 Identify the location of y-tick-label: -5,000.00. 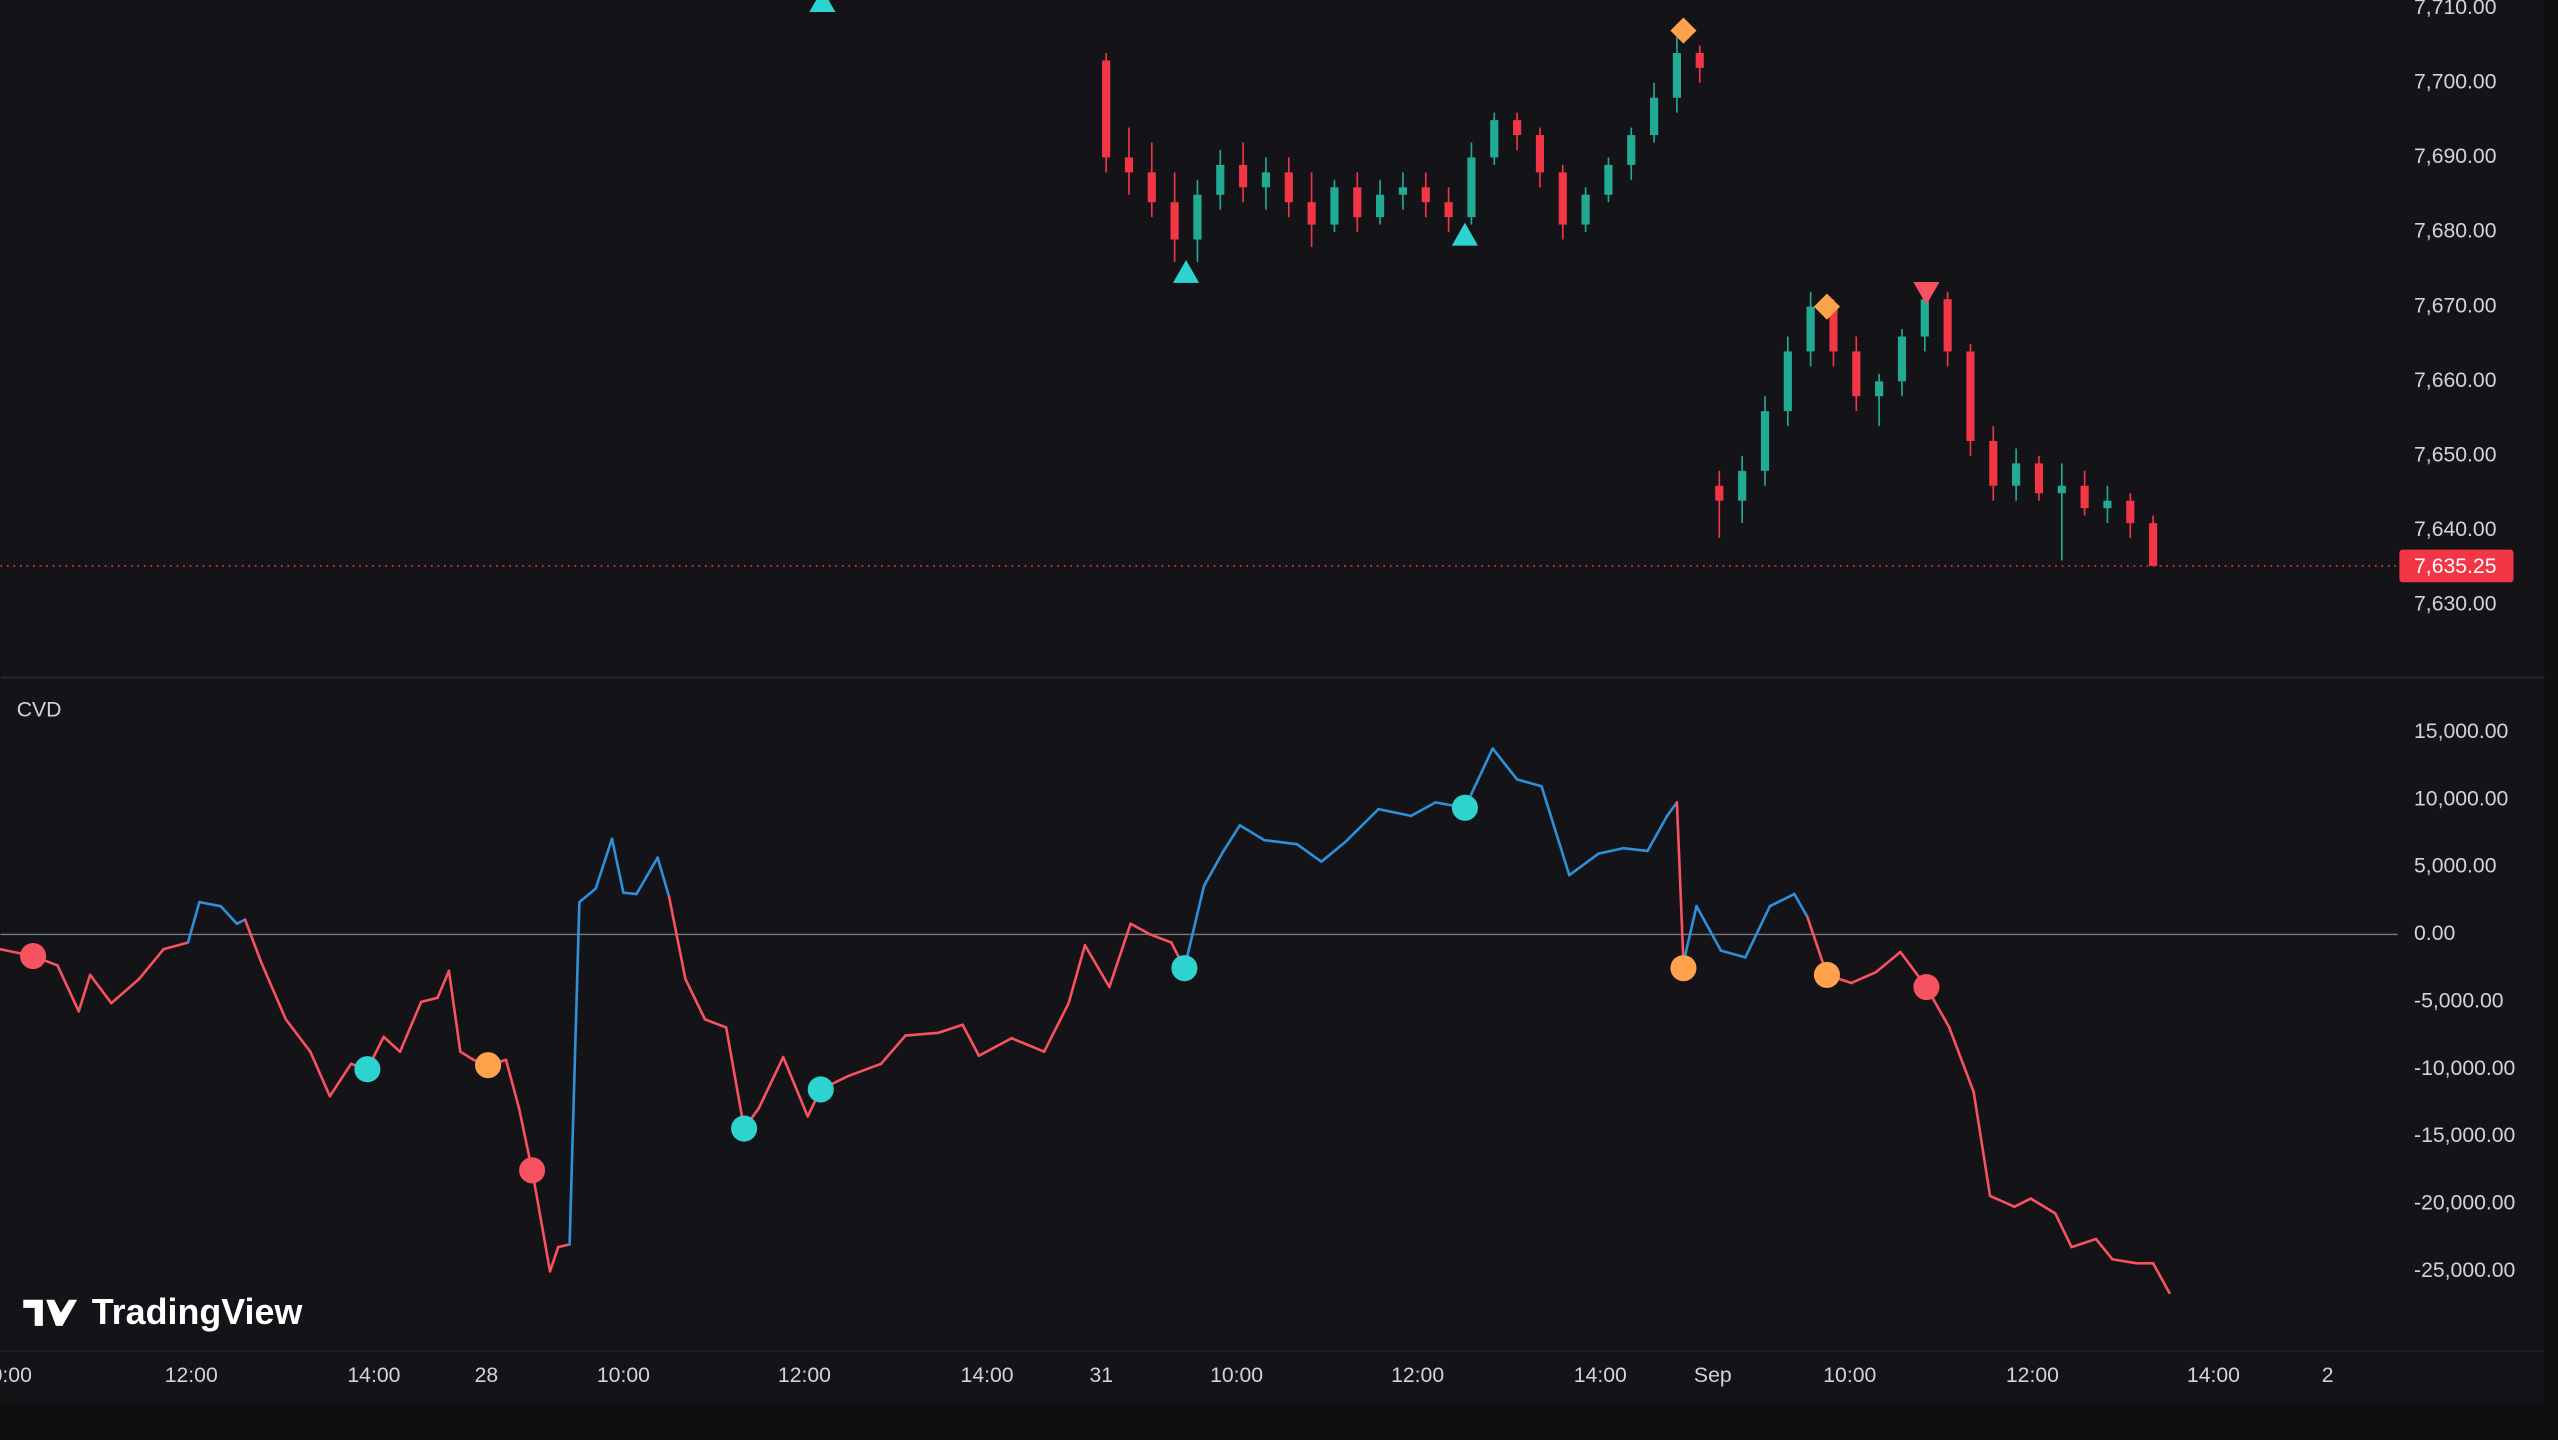
(2459, 1000).